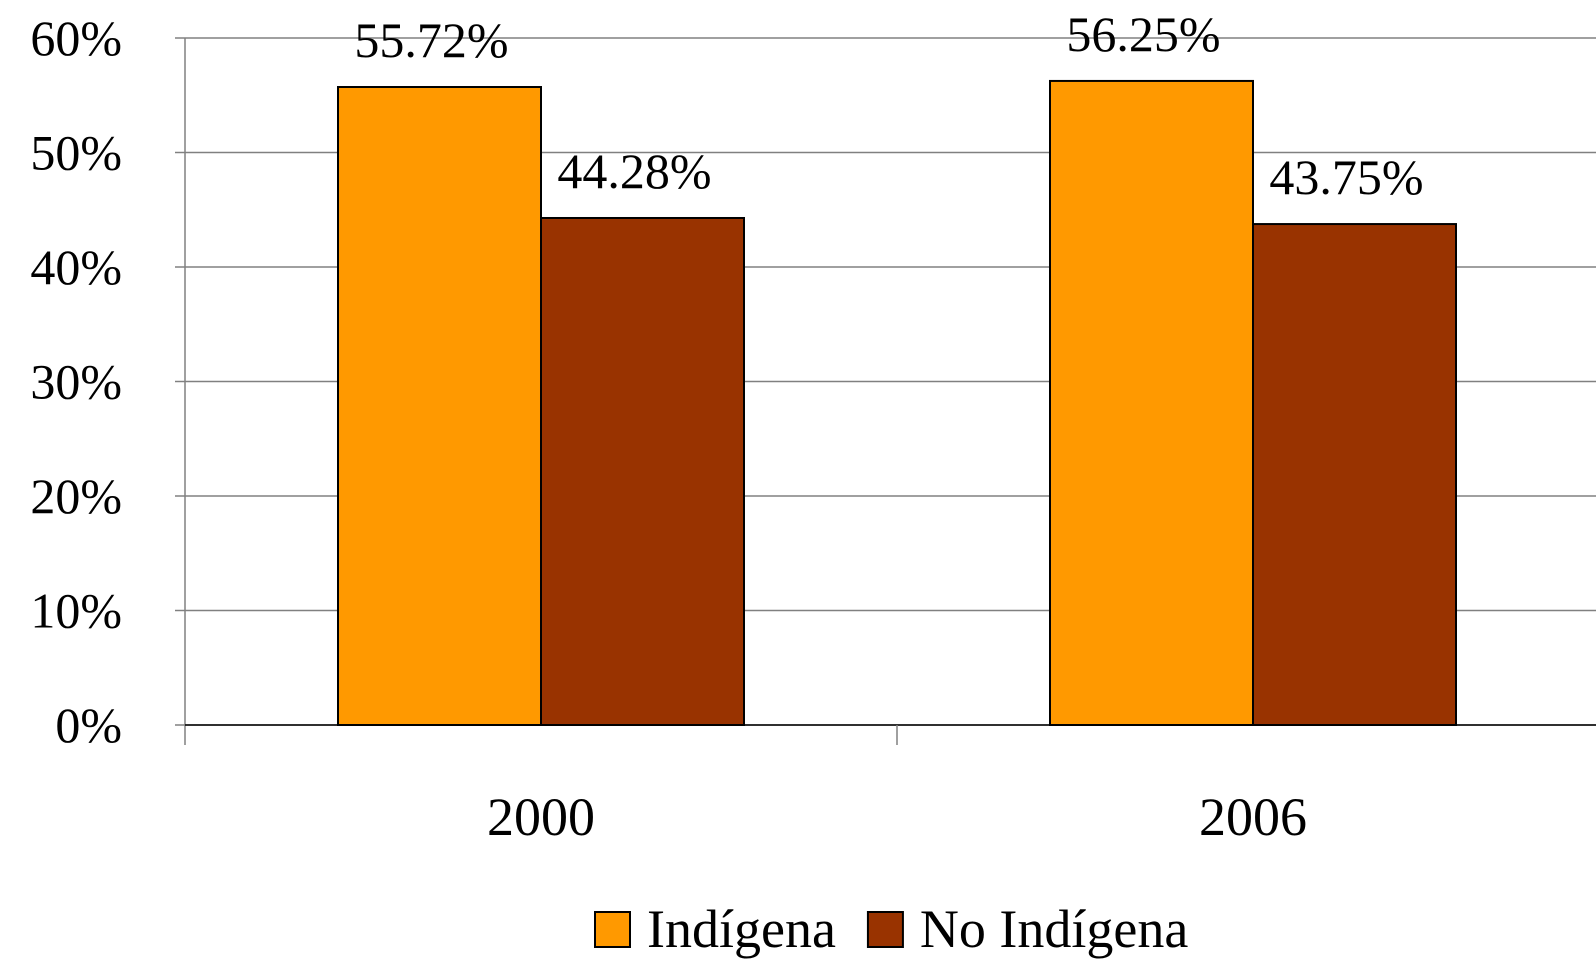  What do you see at coordinates (634, 171) in the screenshot?
I see `data-label-no-ind-gena-2000: 44.28%` at bounding box center [634, 171].